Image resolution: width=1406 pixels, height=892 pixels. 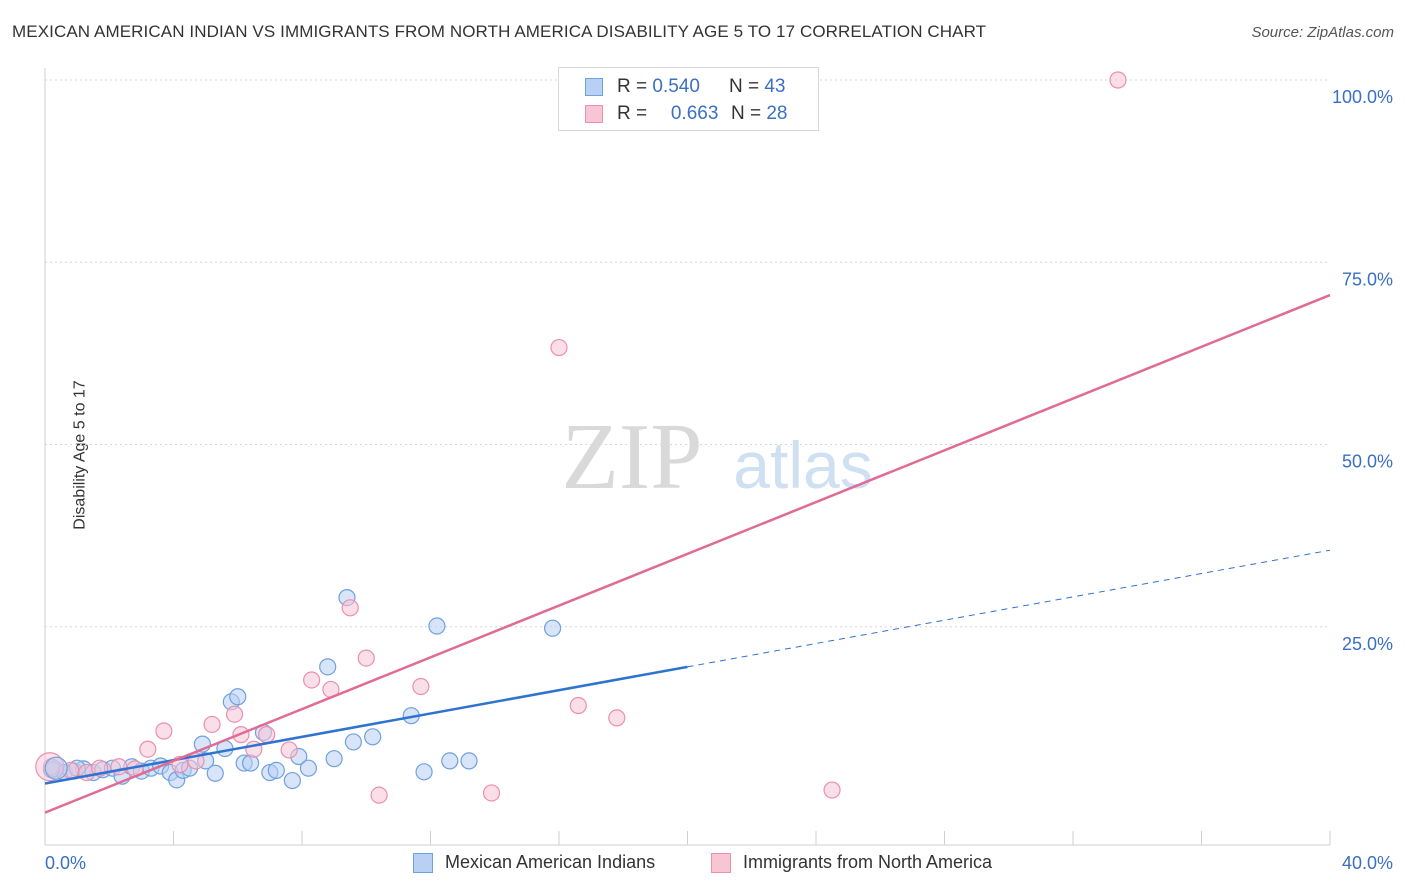 I want to click on series-legend-item-immigrants-from-north-america: Immigrants from North America, so click(x=851, y=862).